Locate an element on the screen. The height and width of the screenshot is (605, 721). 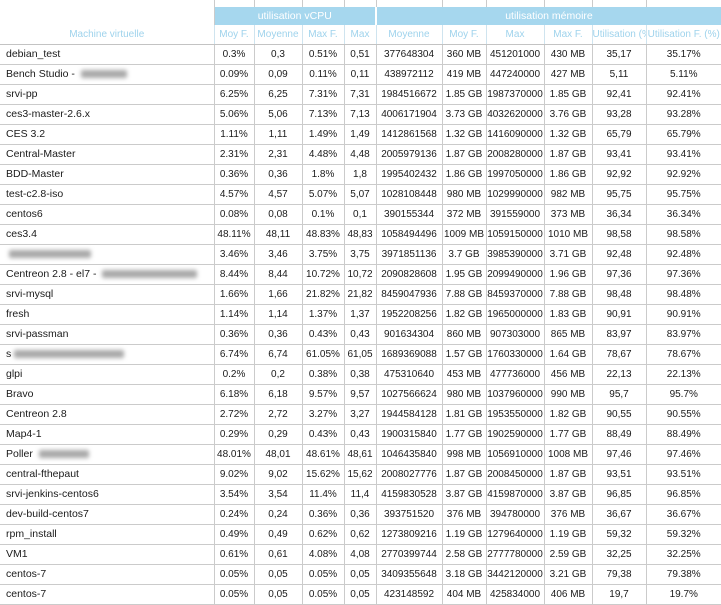
column-header-cpu-max: Max is located at coordinates (360, 35).